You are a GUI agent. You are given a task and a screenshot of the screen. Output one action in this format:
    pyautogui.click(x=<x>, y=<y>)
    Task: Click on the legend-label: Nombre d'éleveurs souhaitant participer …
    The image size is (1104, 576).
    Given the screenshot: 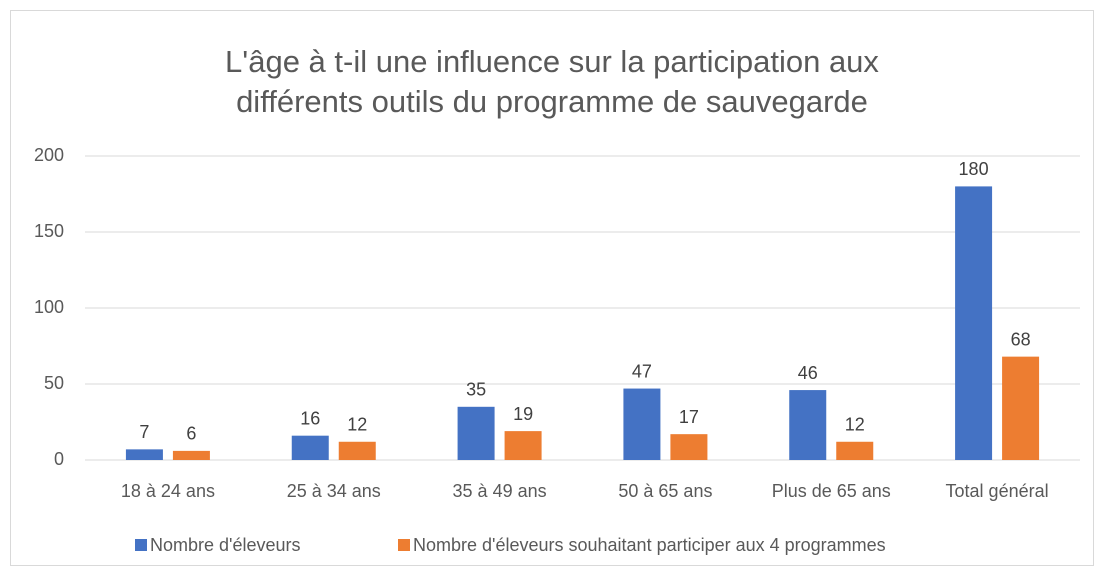 What is the action you would take?
    pyautogui.click(x=649, y=545)
    